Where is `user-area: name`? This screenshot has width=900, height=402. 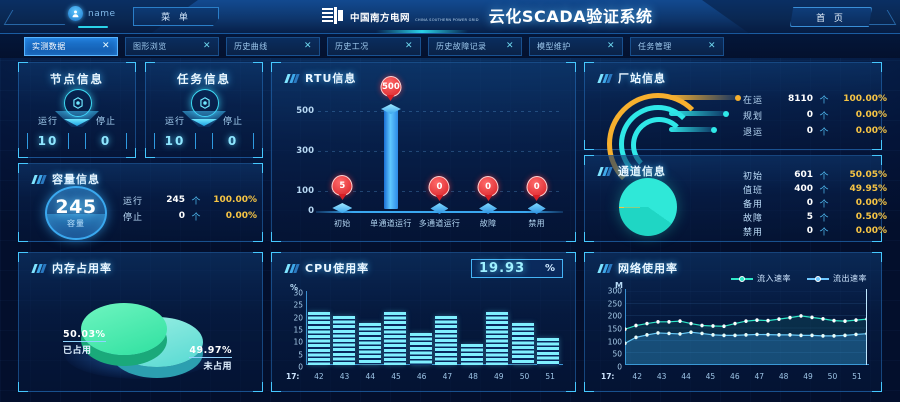 user-area: name is located at coordinates (92, 13).